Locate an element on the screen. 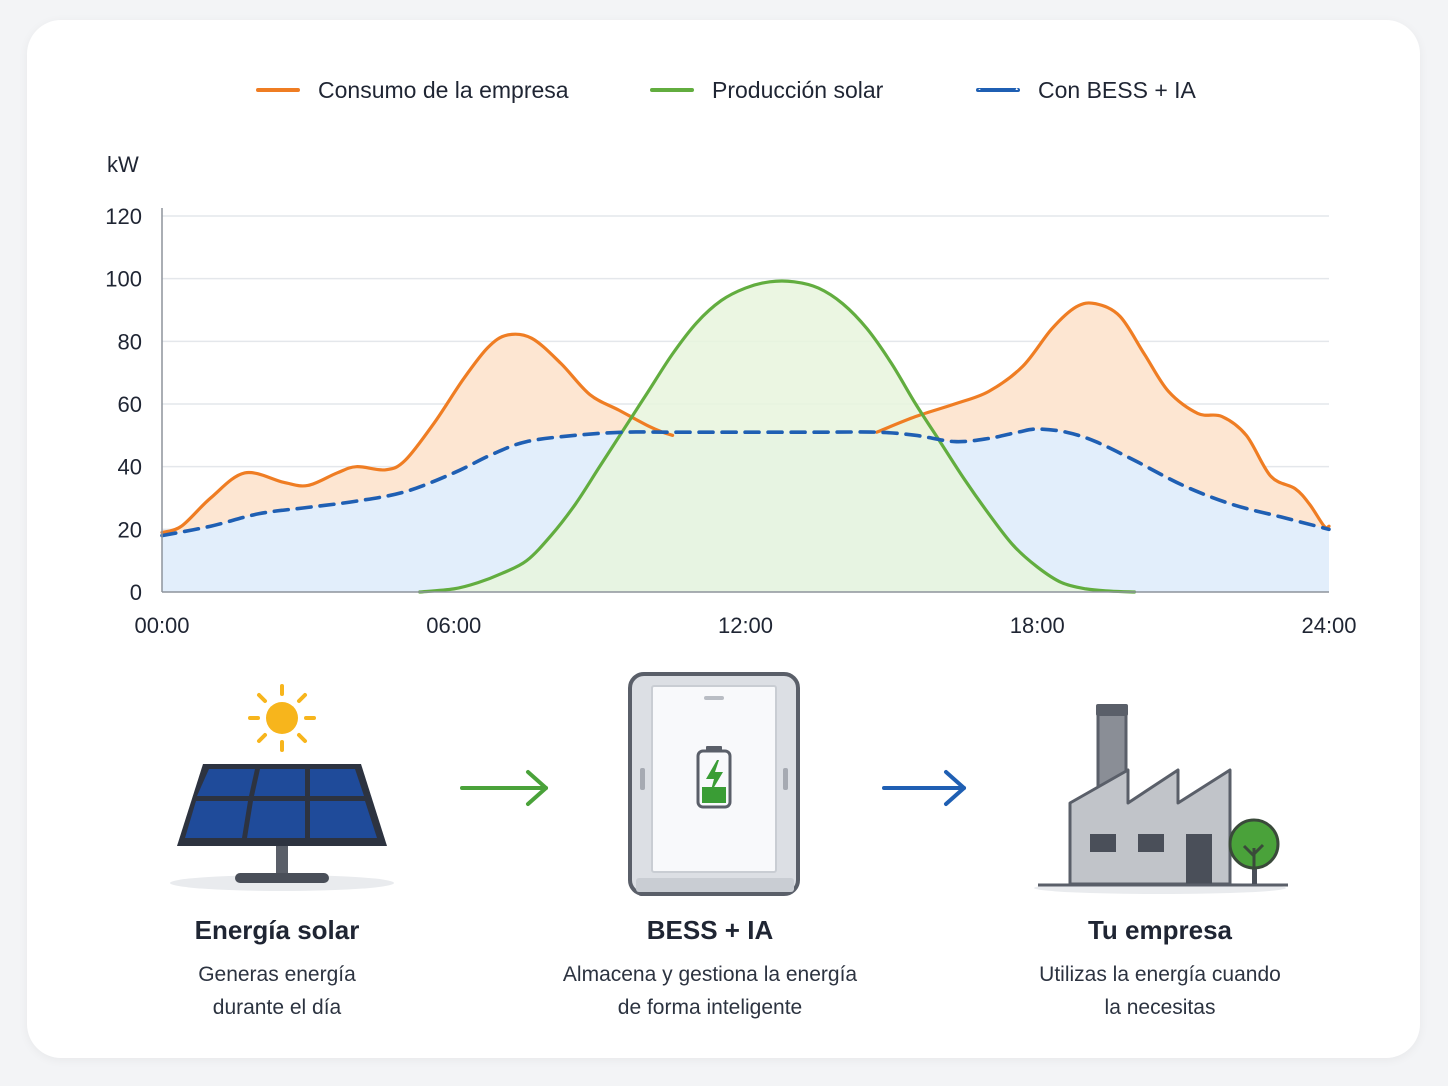  y-tick-label: 100 is located at coordinates (123, 279).